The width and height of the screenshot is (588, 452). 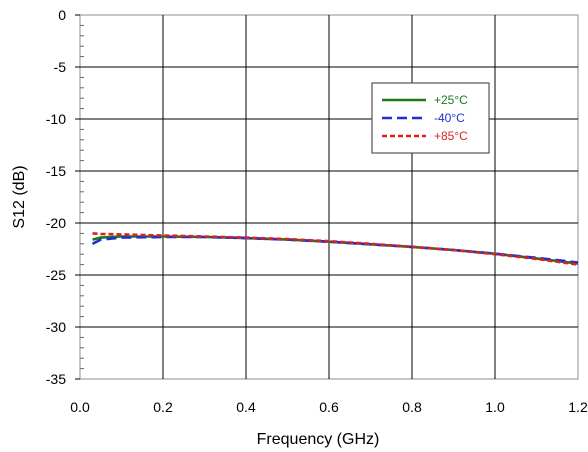 I want to click on x-tick-label: 1.0, so click(x=495, y=407).